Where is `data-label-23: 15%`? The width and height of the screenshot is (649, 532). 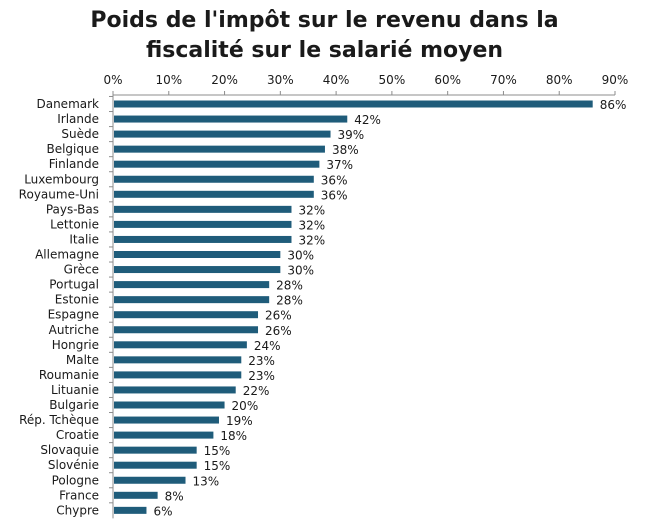 data-label-23: 15% is located at coordinates (217, 451).